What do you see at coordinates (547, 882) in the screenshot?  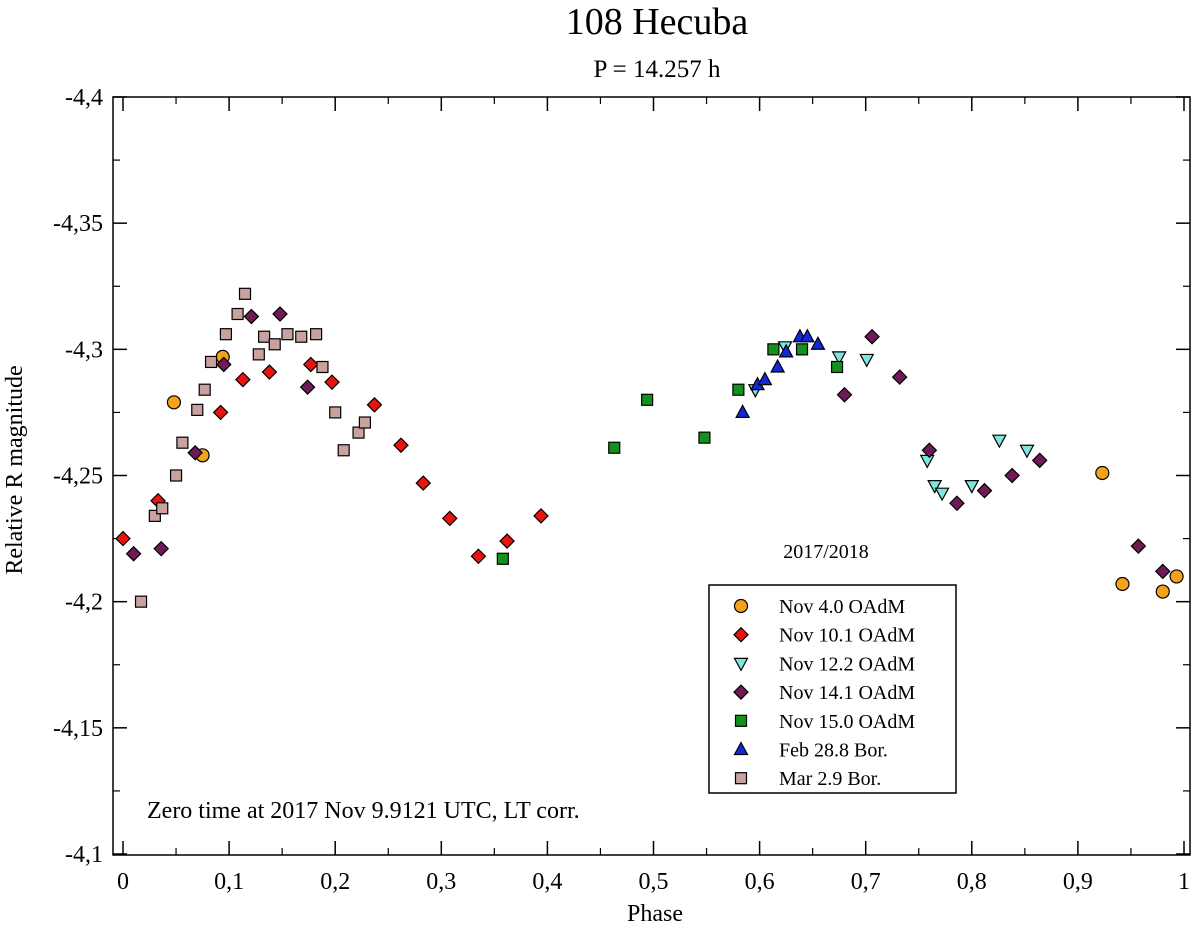 I see `x-tick-label: 0,4` at bounding box center [547, 882].